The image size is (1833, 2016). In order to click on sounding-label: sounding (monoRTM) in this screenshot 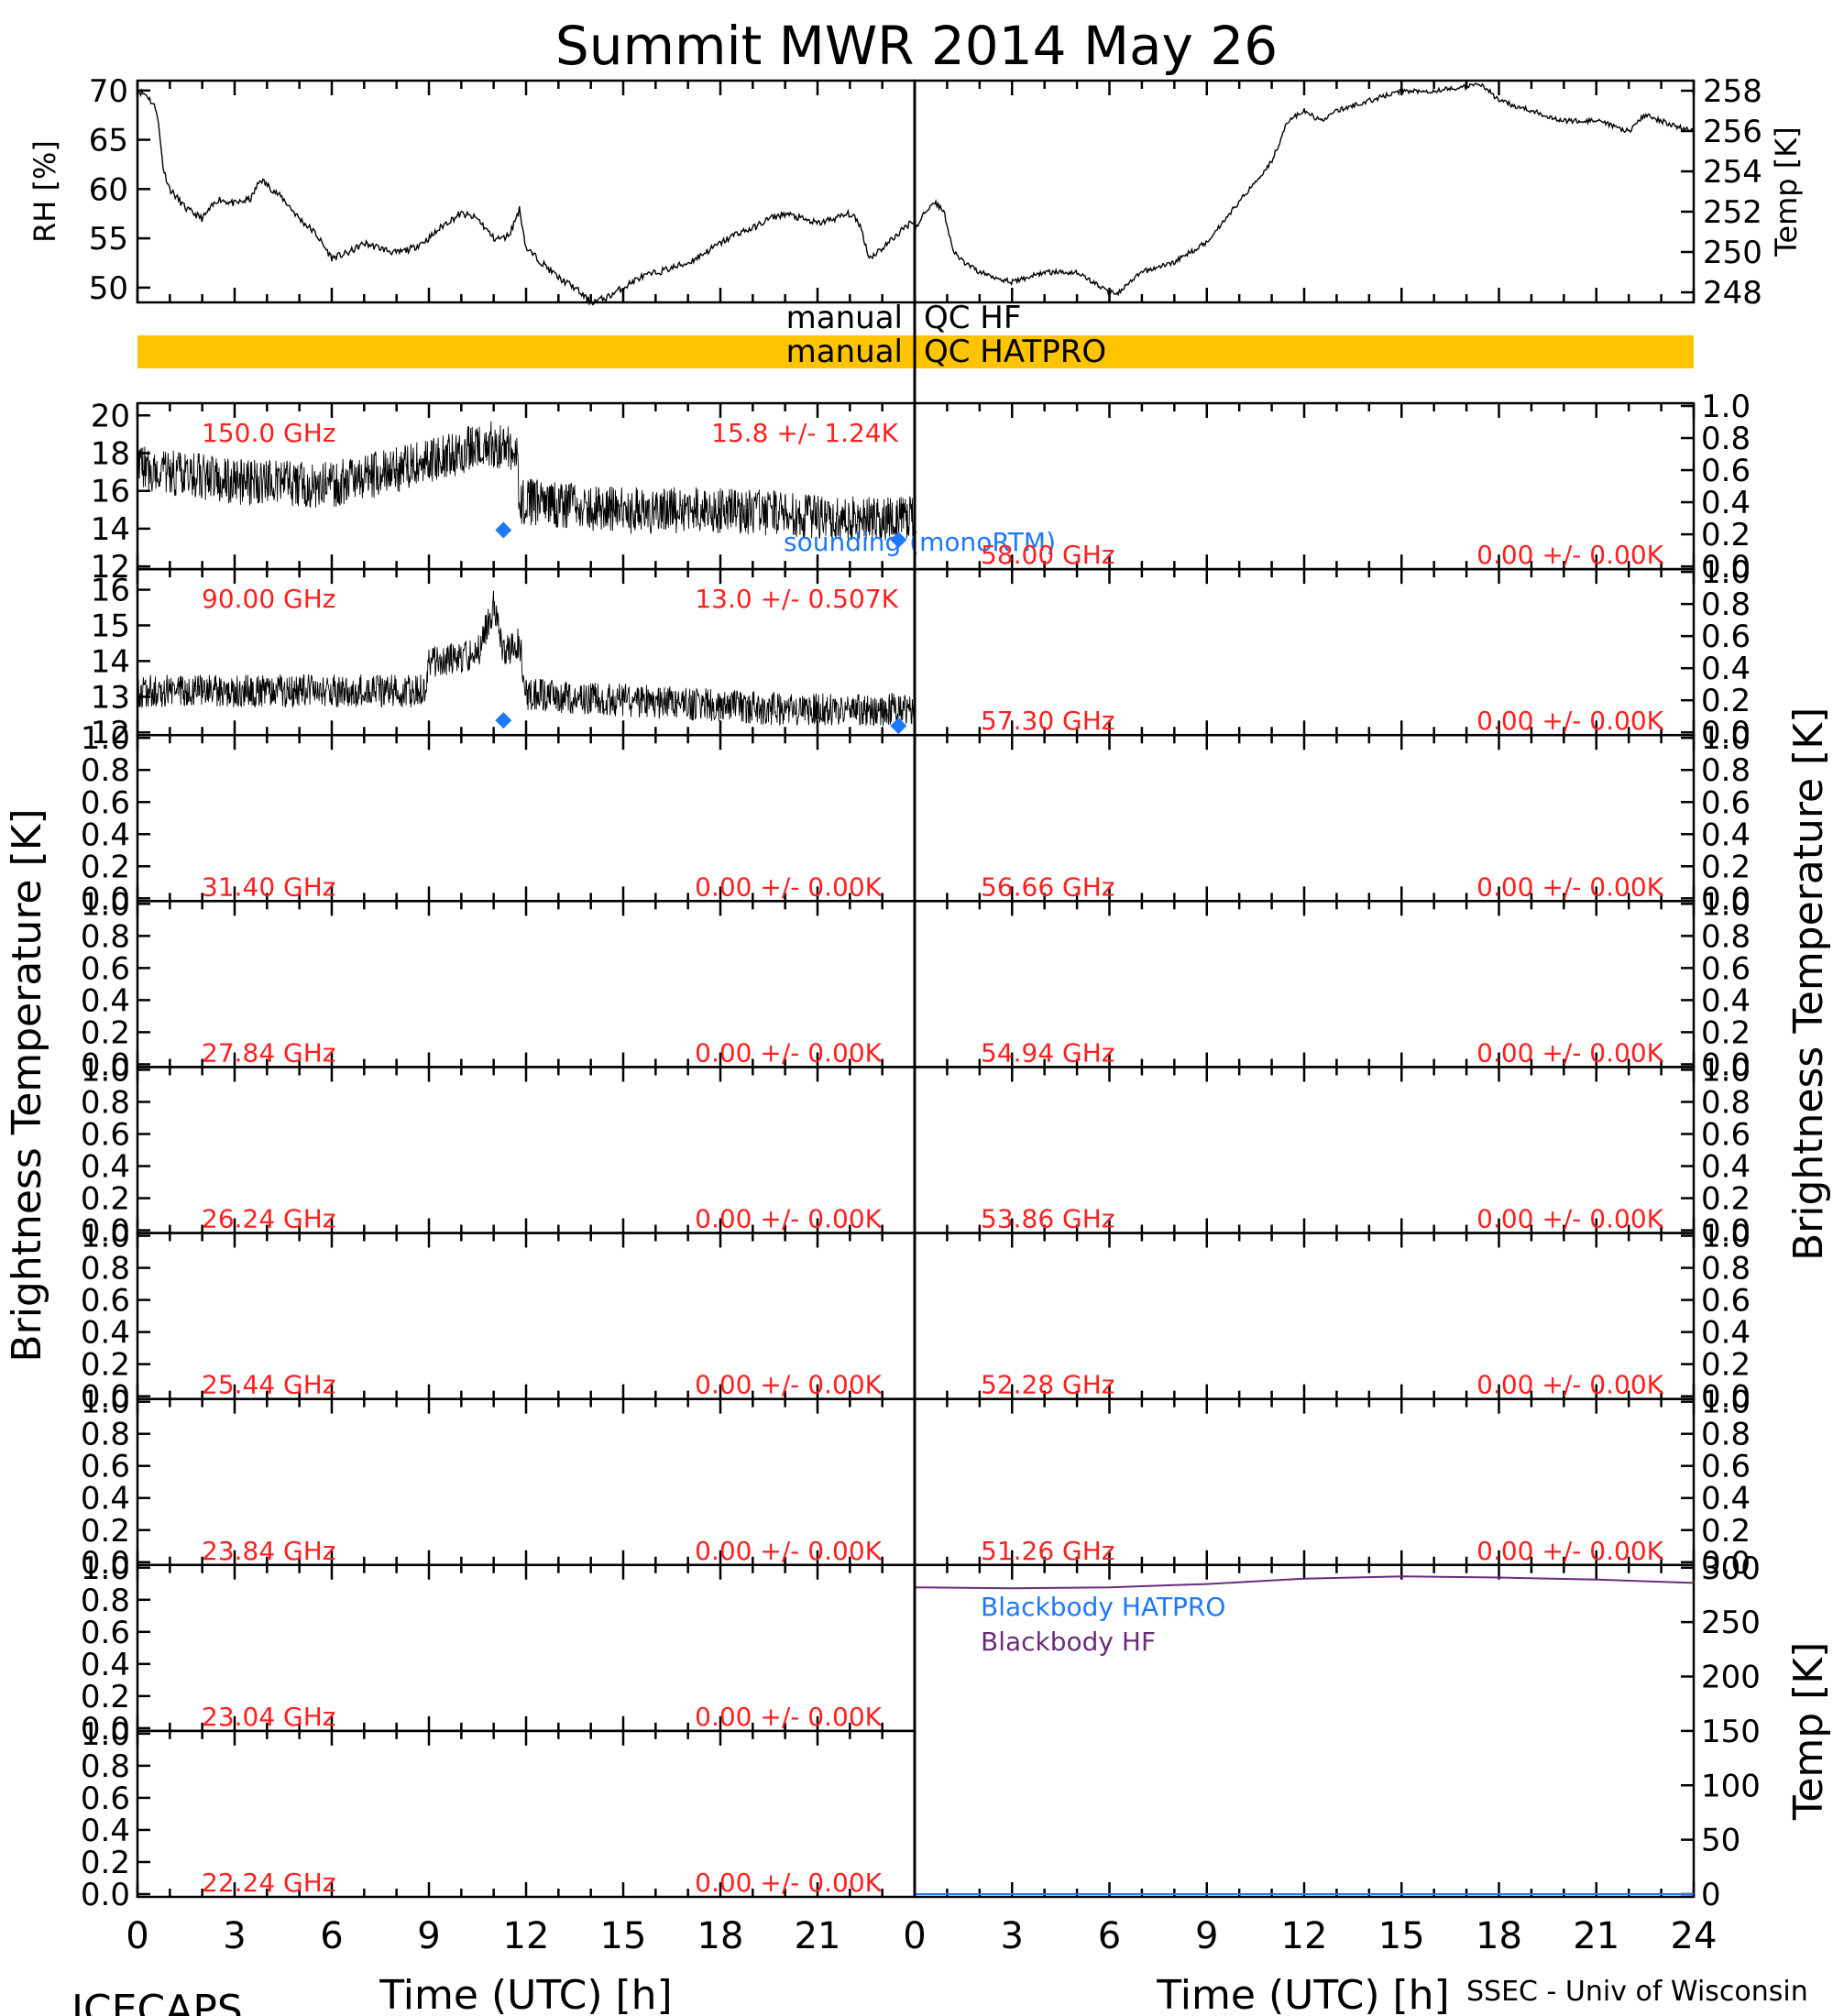, I will do `click(920, 542)`.